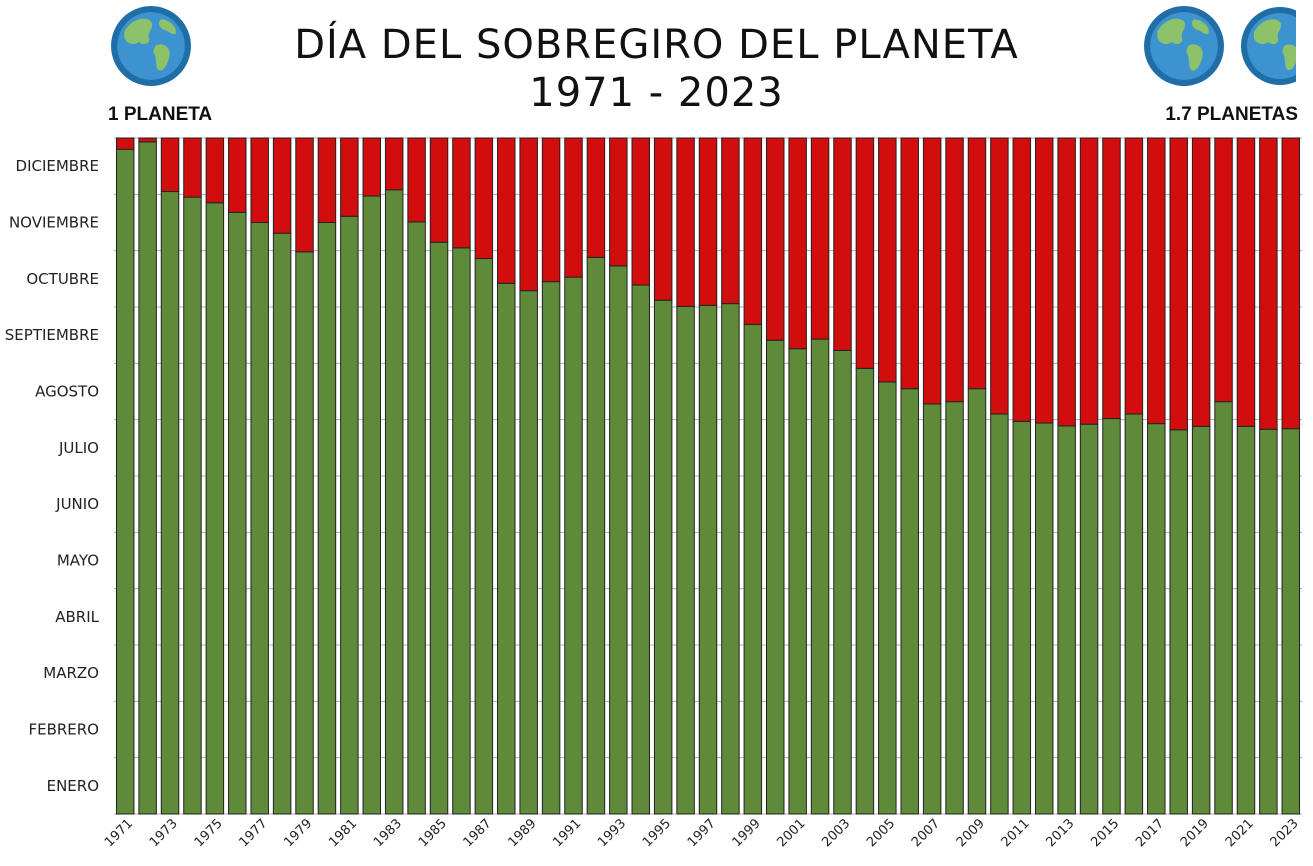  What do you see at coordinates (1060, 833) in the screenshot?
I see `x-tick-label: 2013` at bounding box center [1060, 833].